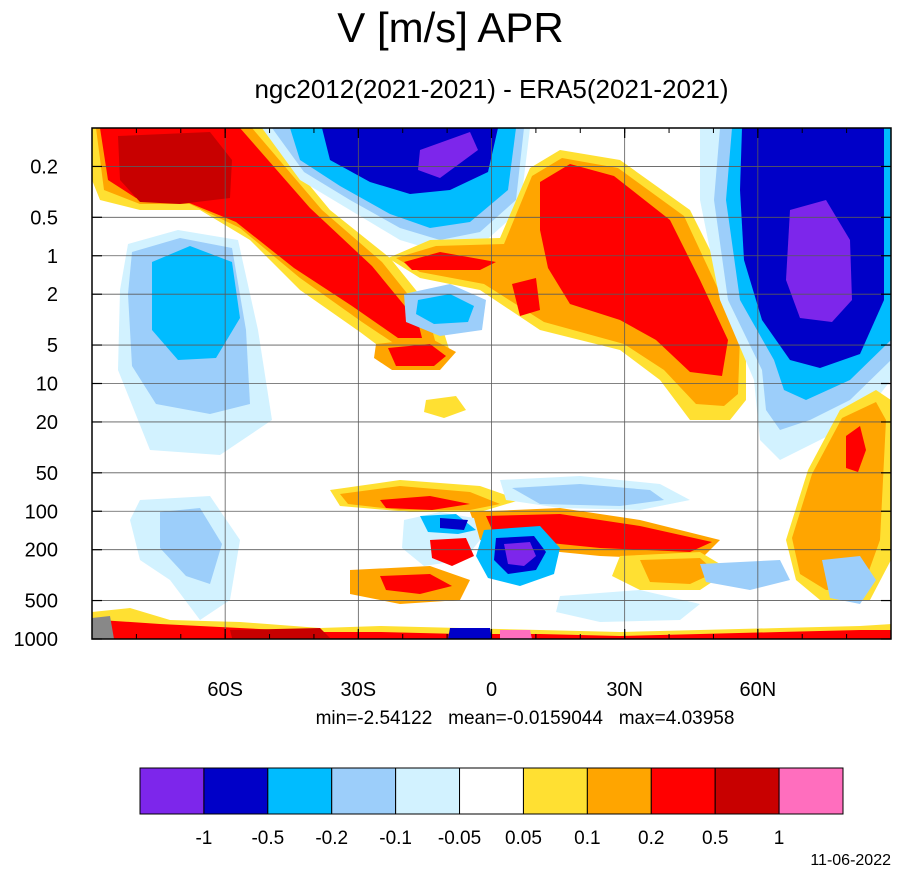 Image resolution: width=901 pixels, height=882 pixels. Describe the element at coordinates (44, 218) in the screenshot. I see `y-tick-label: 0.5` at that location.